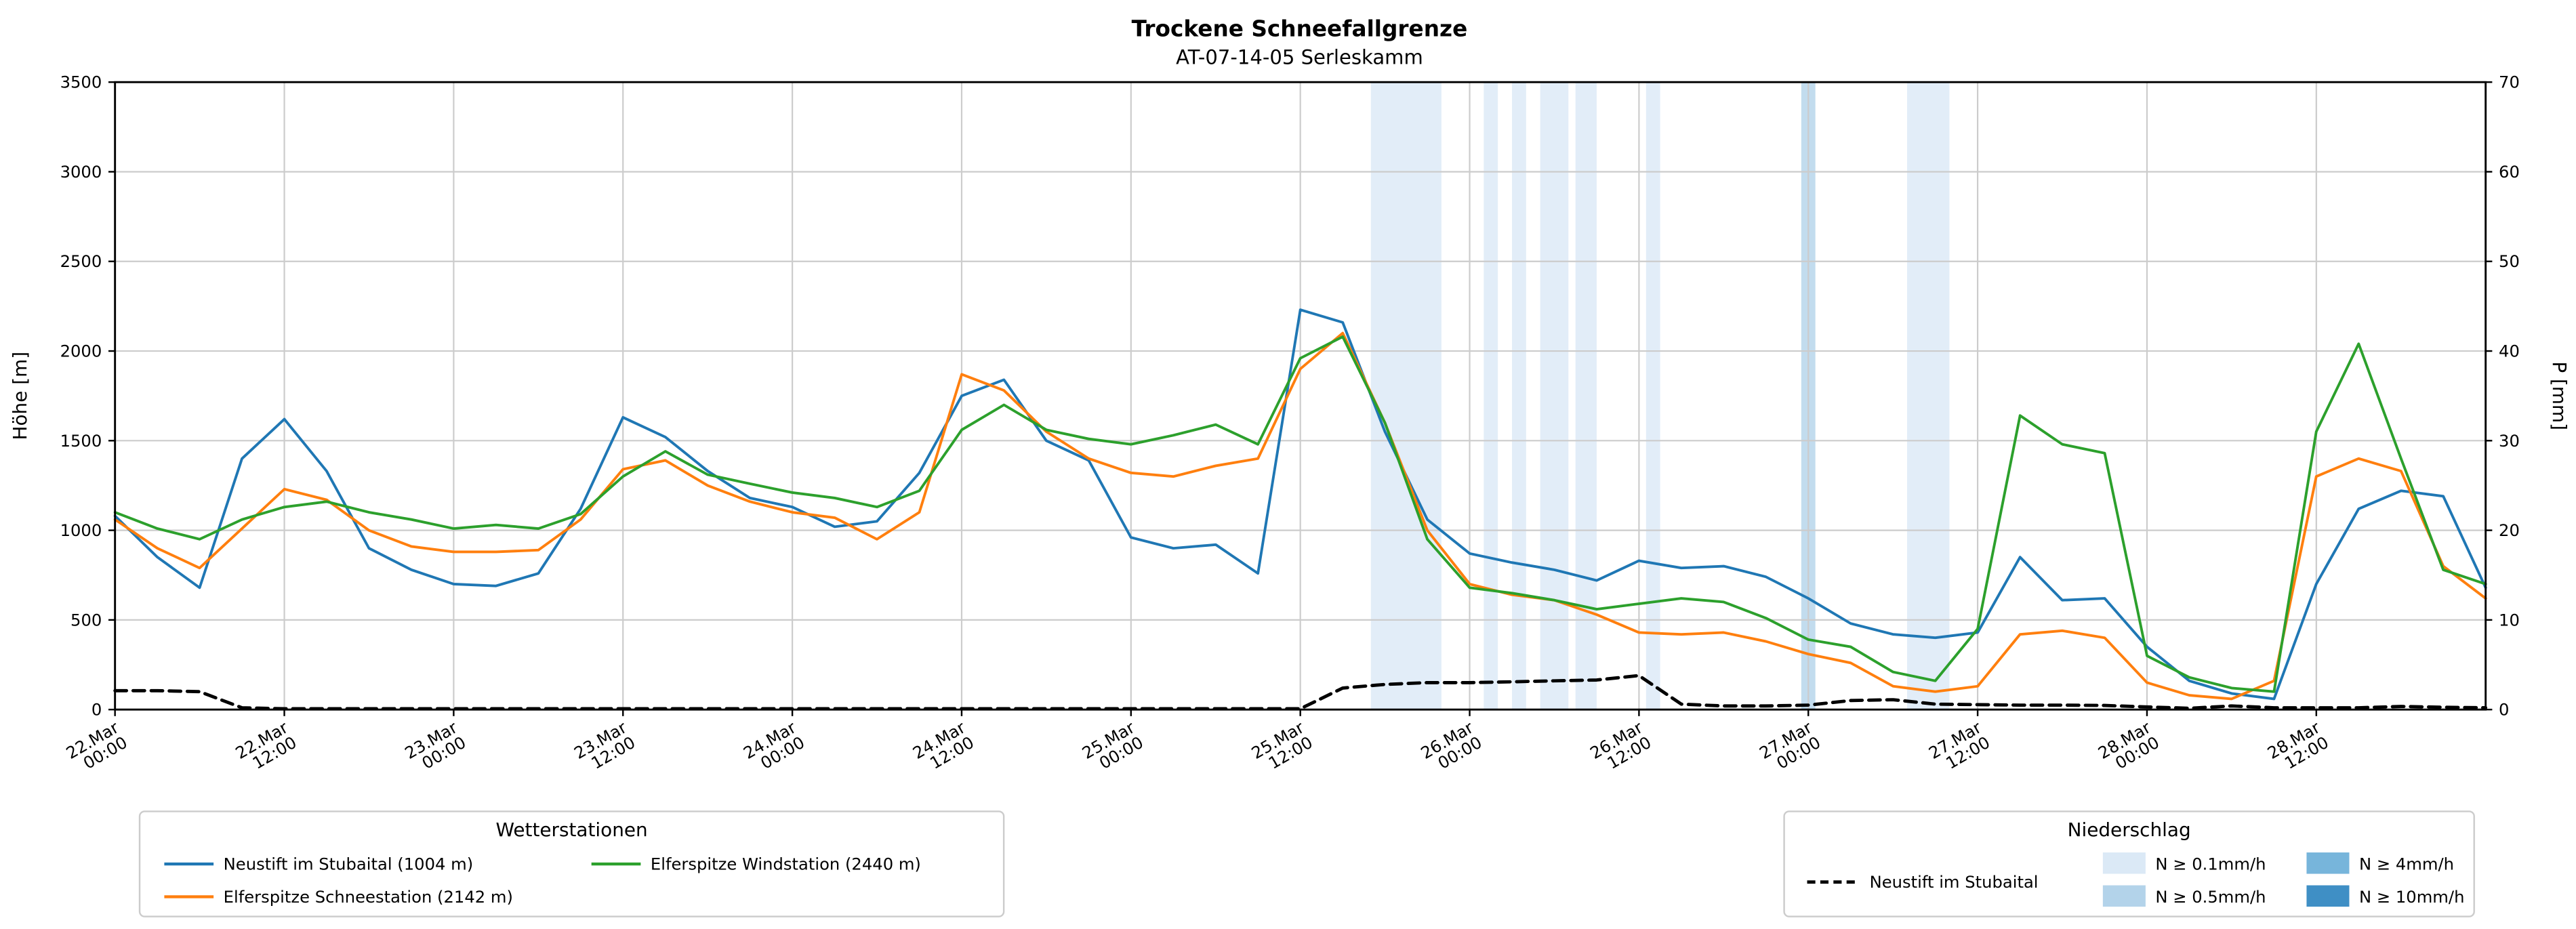  What do you see at coordinates (2211, 897) in the screenshot?
I see `legend-precip-label: N ≥ 0.5mm/h` at bounding box center [2211, 897].